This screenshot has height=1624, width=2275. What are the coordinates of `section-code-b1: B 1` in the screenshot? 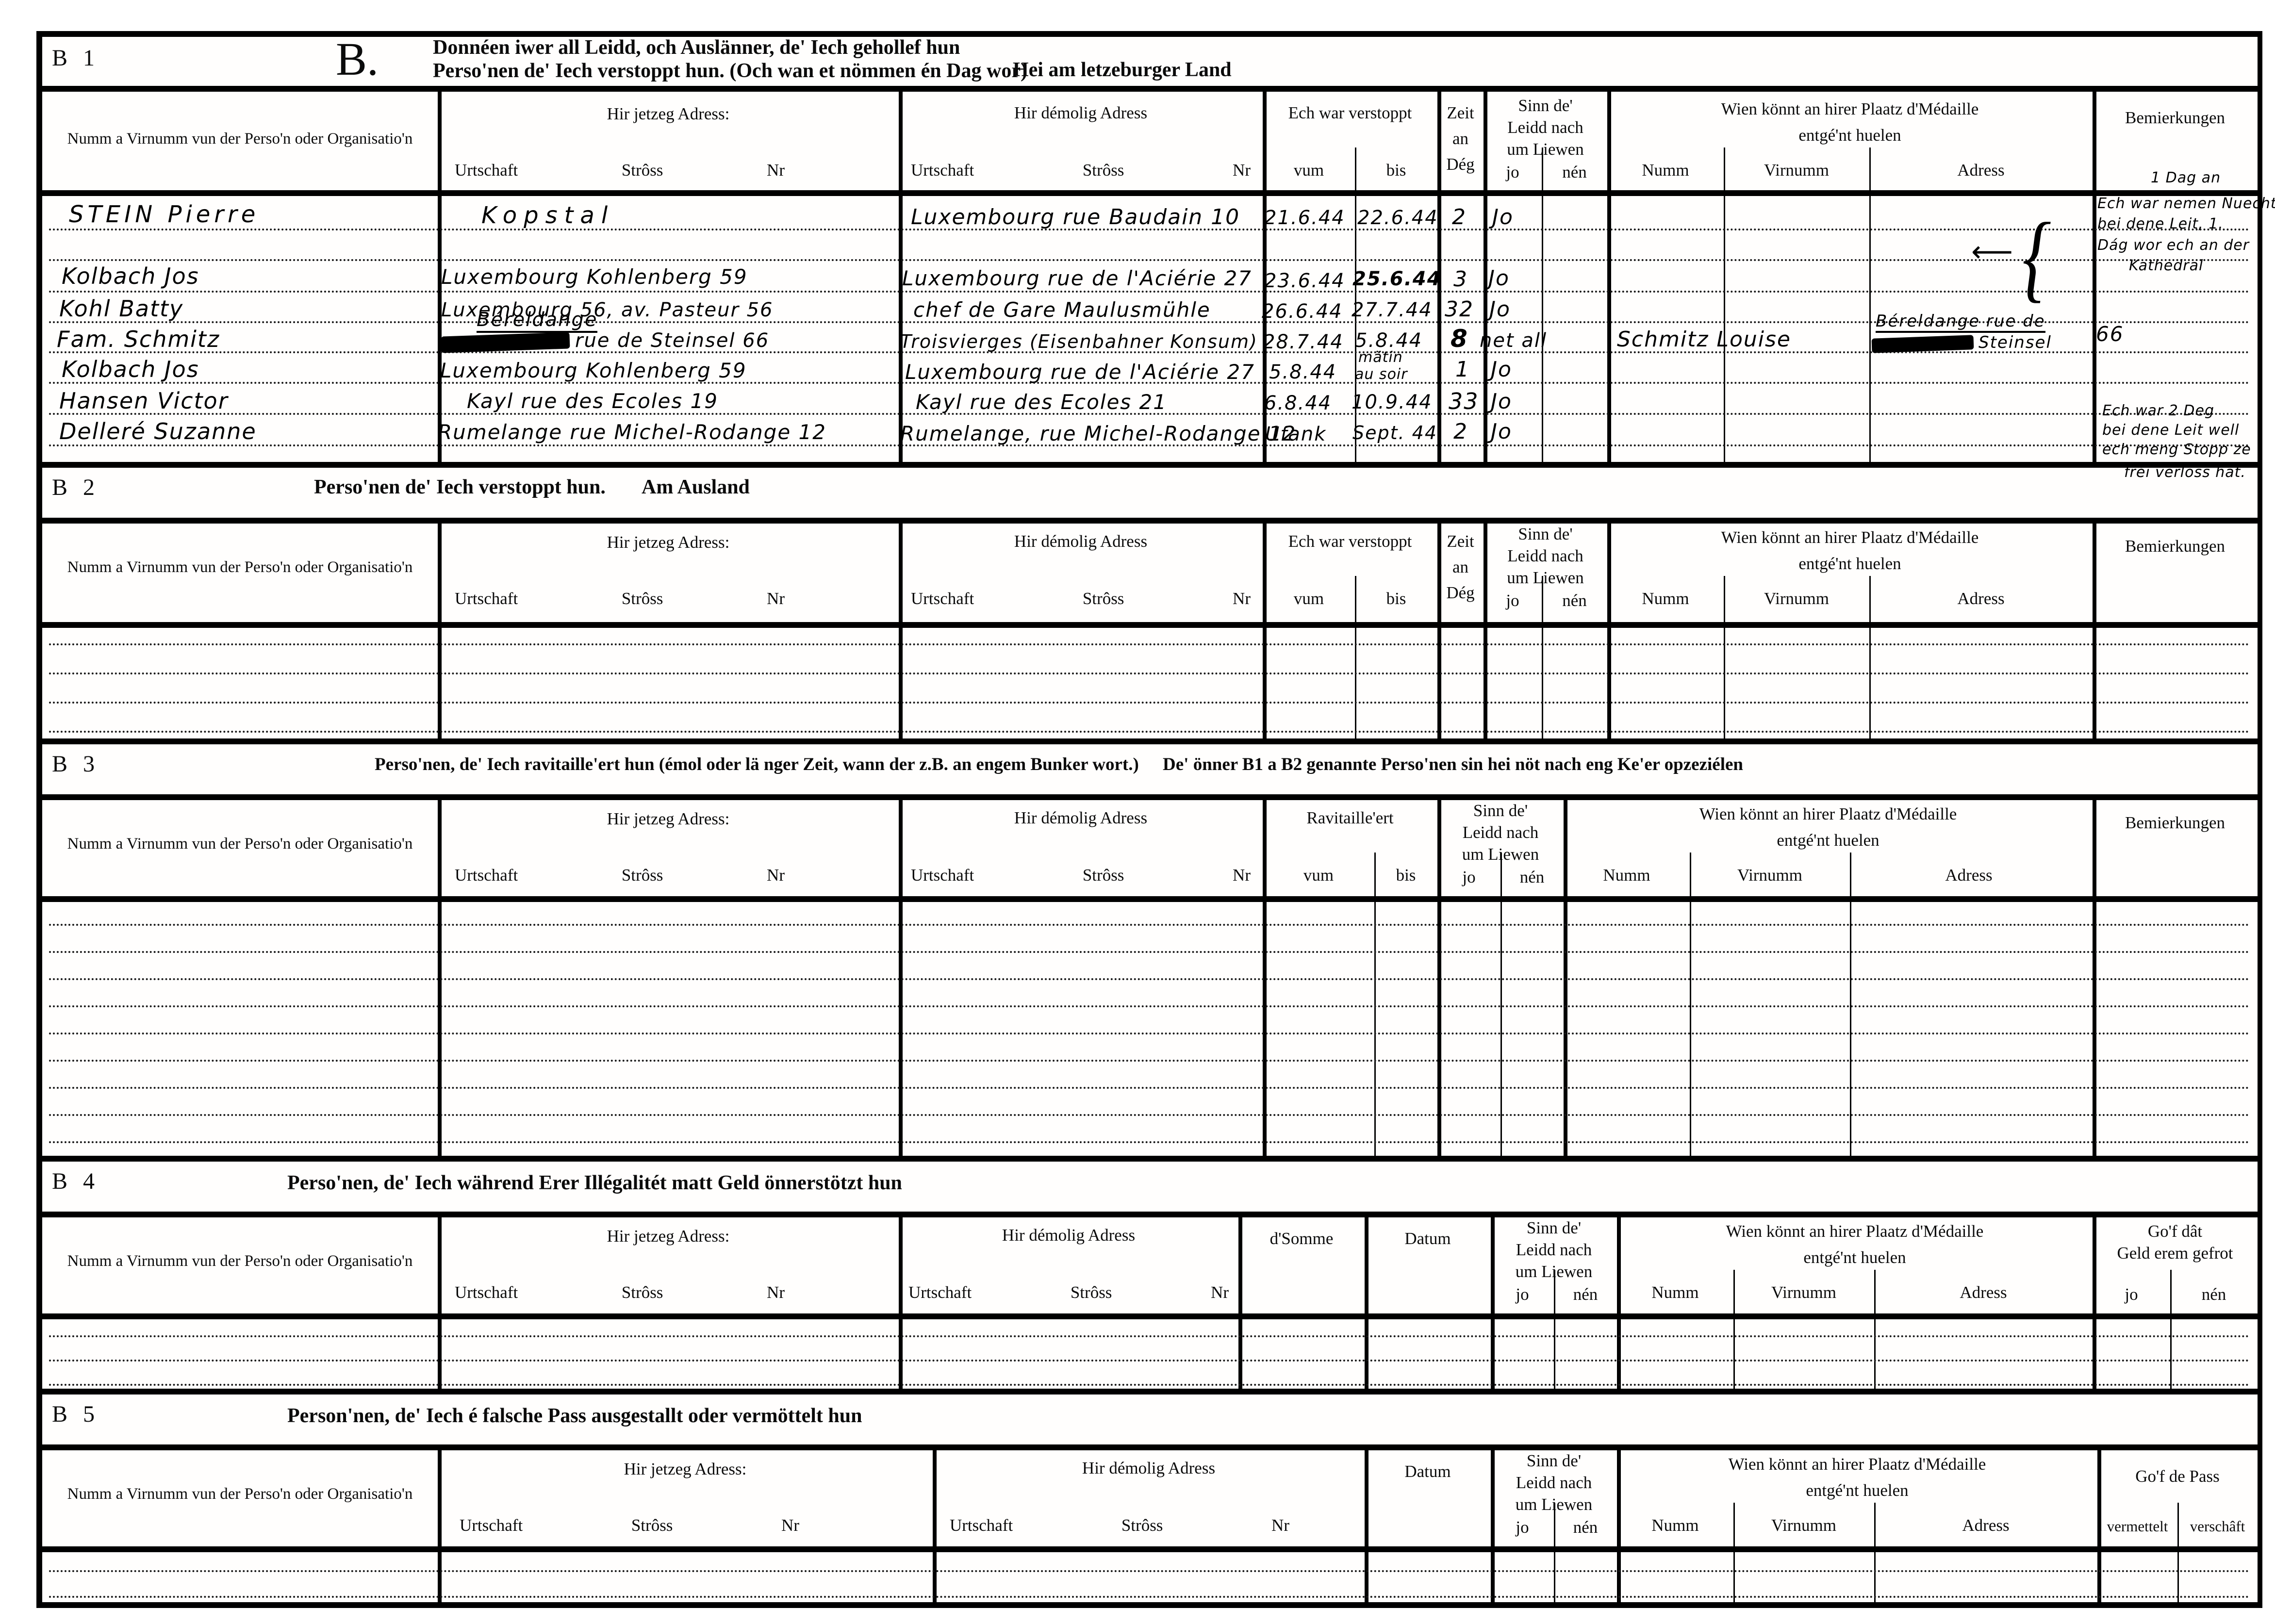 It's located at (76, 58).